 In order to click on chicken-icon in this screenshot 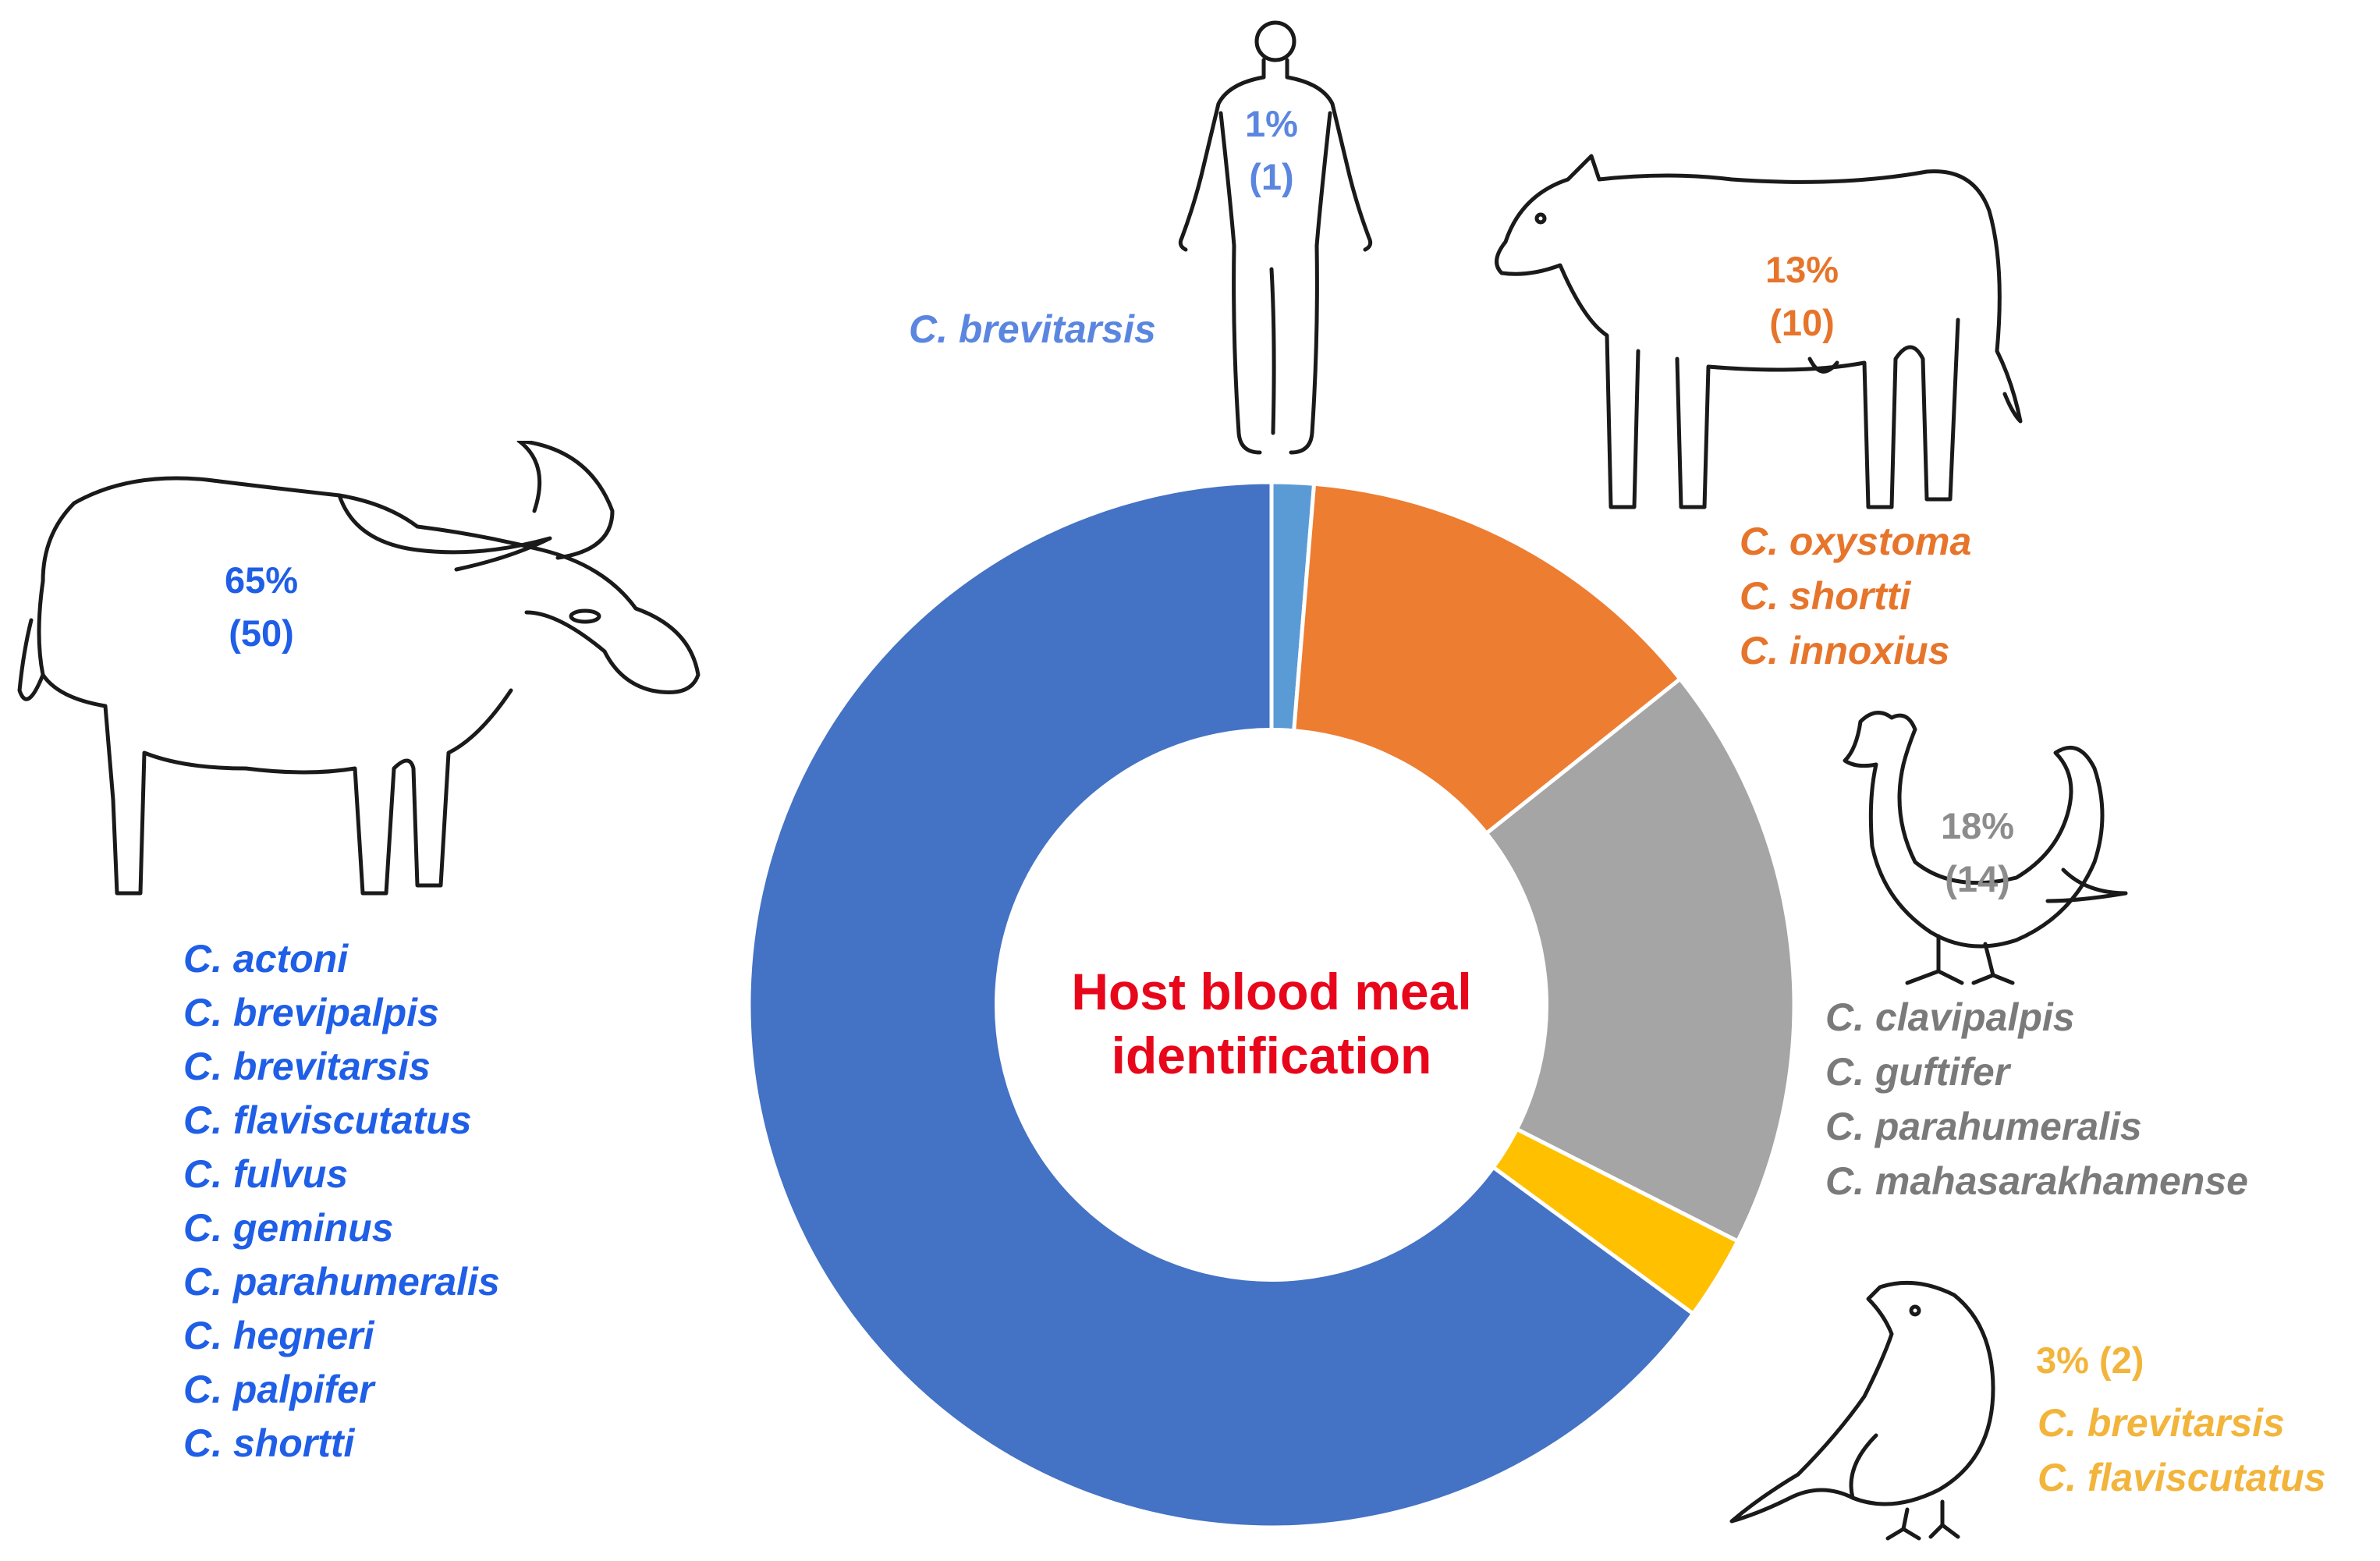, I will do `click(1986, 848)`.